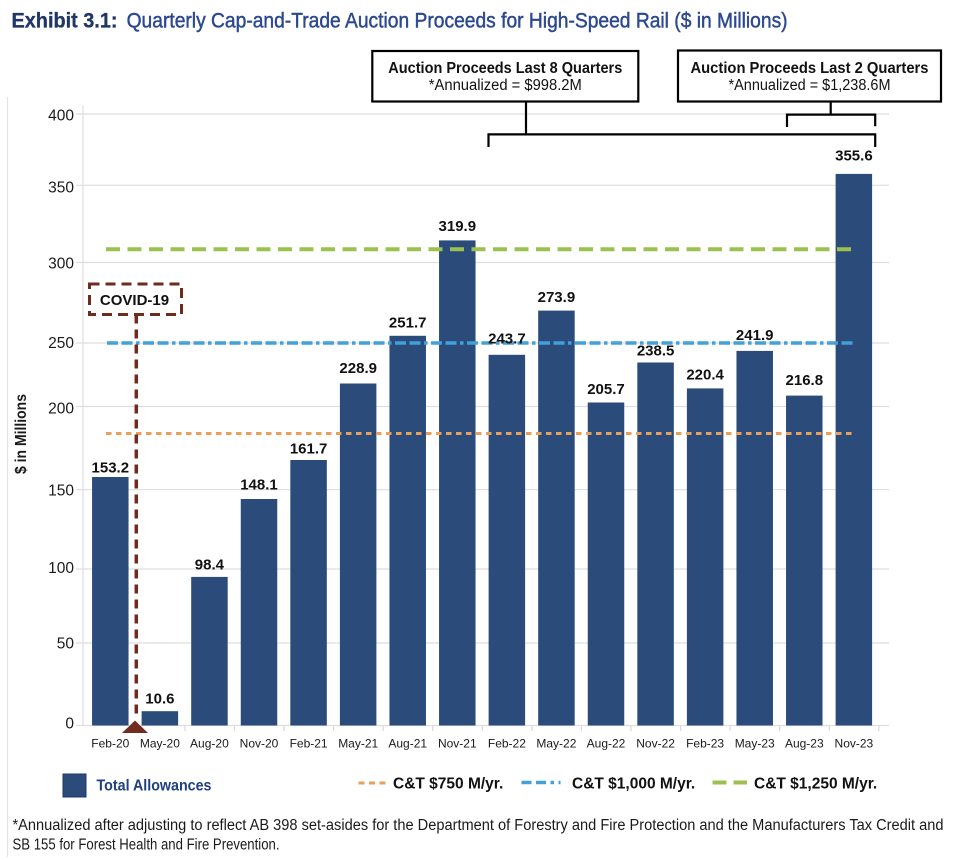 Image resolution: width=960 pixels, height=860 pixels. What do you see at coordinates (259, 744) in the screenshot?
I see `svg-text: Nov-20` at bounding box center [259, 744].